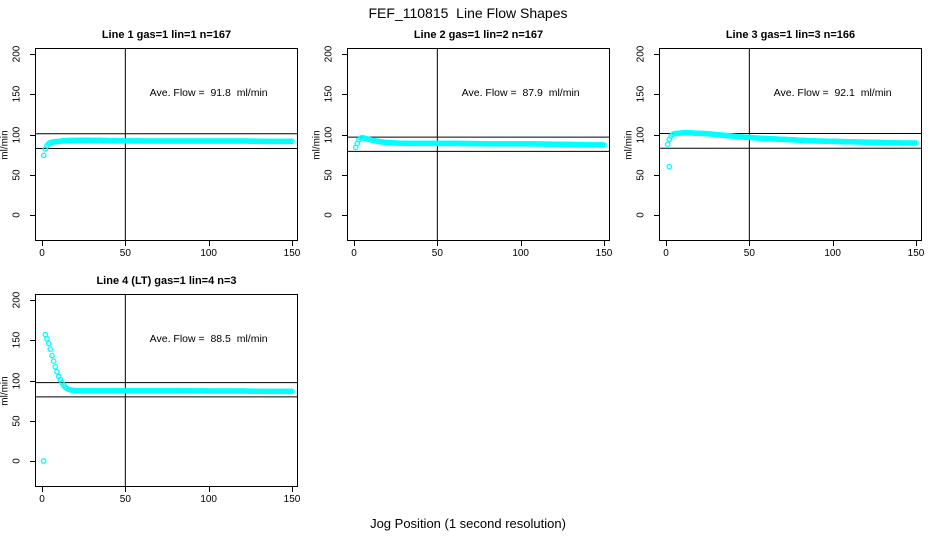 The height and width of the screenshot is (540, 936). What do you see at coordinates (166, 35) in the screenshot?
I see `panel-title: Line 1 gas=1 lin=1 n=167` at bounding box center [166, 35].